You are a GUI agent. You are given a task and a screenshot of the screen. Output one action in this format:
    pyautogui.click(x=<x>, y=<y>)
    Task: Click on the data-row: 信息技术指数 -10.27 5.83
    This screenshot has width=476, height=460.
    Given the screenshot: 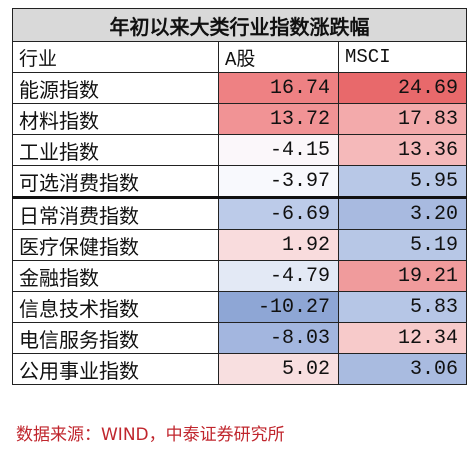 What is the action you would take?
    pyautogui.click(x=239, y=307)
    